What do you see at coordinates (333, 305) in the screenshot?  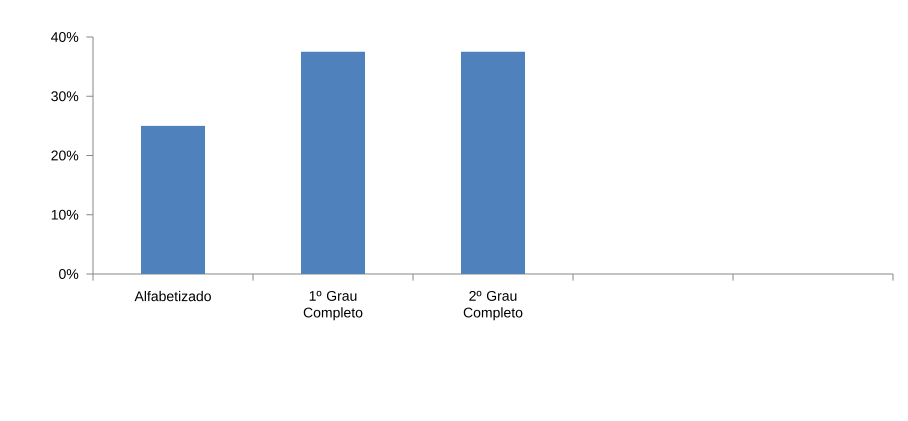 I see `x-tick-label: 1º Grau Completo` at bounding box center [333, 305].